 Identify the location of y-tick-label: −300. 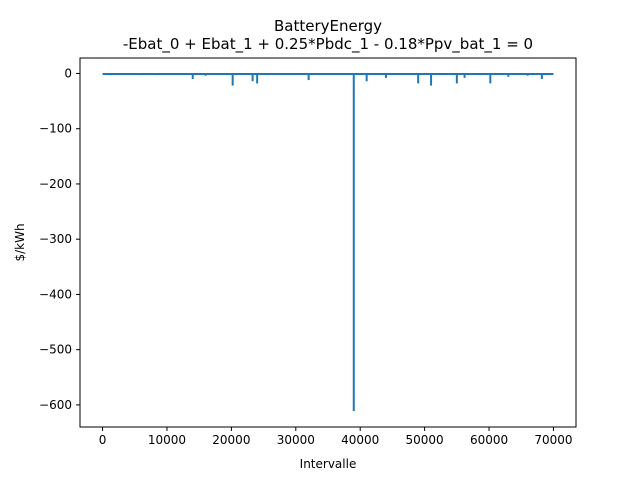
(55, 239).